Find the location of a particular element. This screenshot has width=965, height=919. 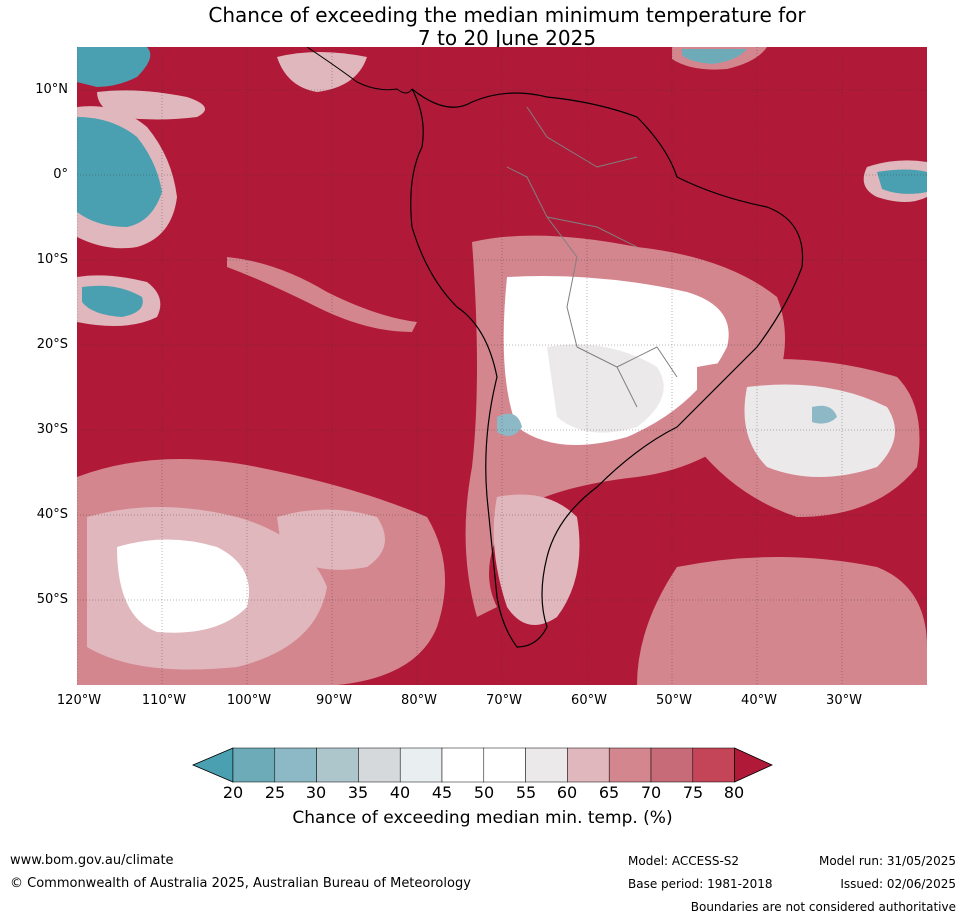

website-link: www.bom.gov.au/climate is located at coordinates (92, 860).